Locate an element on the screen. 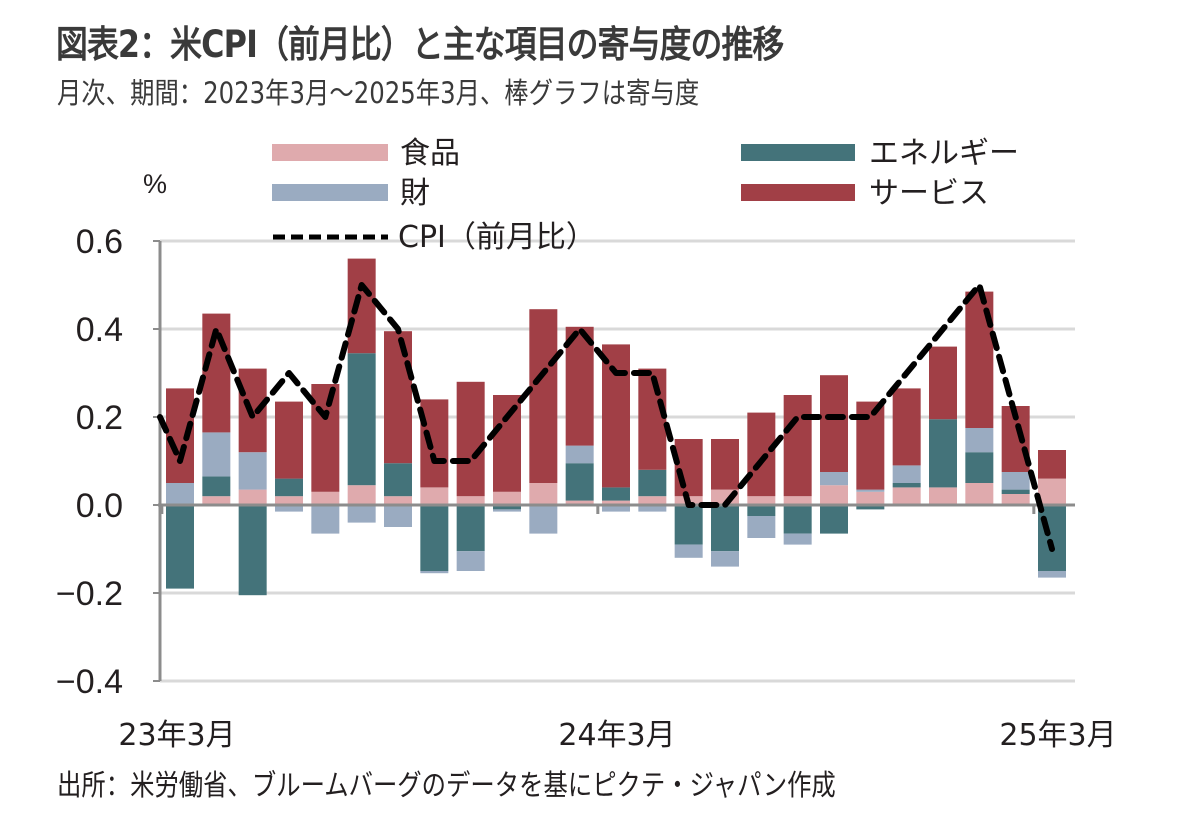 This screenshot has width=1182, height=832. y-tick-label: 0.6 is located at coordinates (99, 242).